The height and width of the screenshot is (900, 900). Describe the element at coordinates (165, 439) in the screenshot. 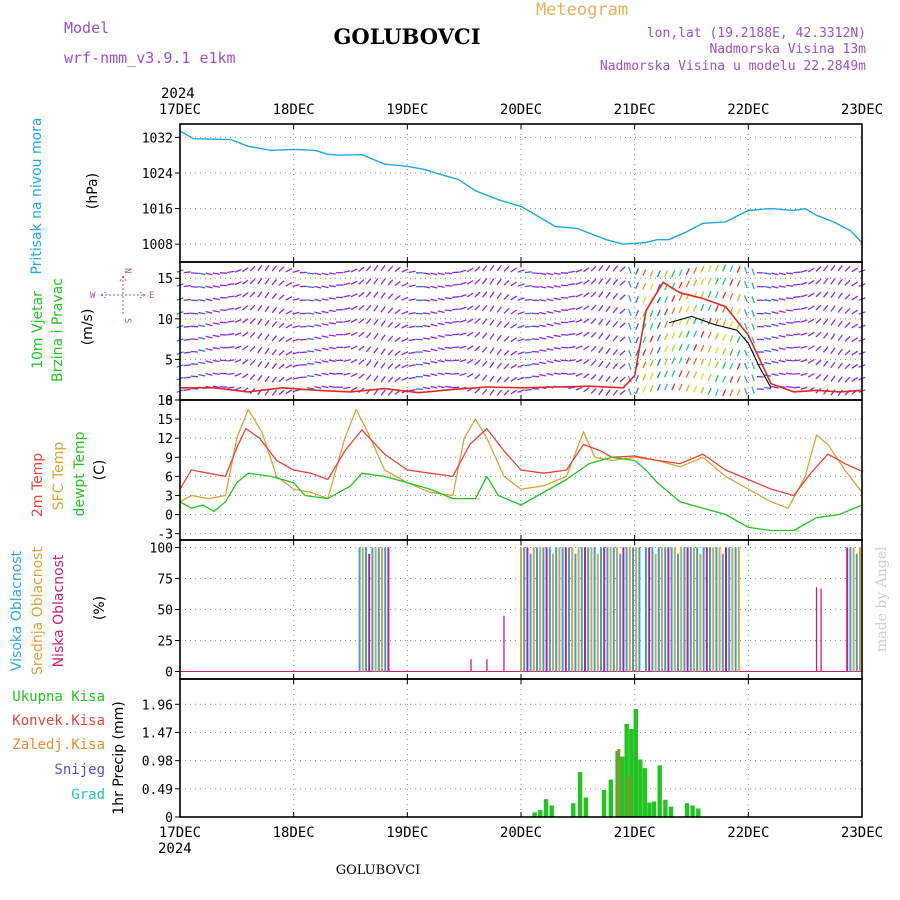

I see `y-tick-label: 12` at that location.